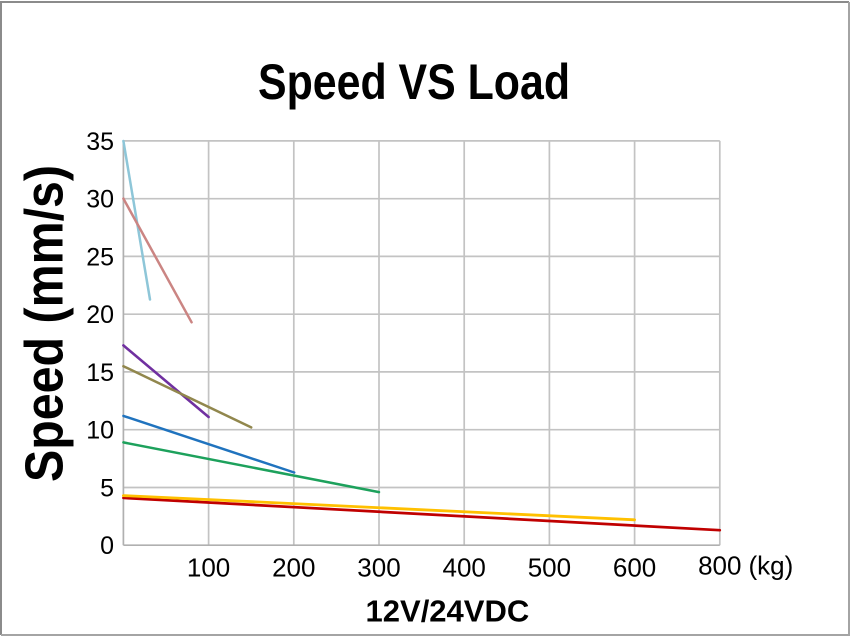 The height and width of the screenshot is (639, 851). What do you see at coordinates (107, 489) in the screenshot?
I see `svg-text: 5` at bounding box center [107, 489].